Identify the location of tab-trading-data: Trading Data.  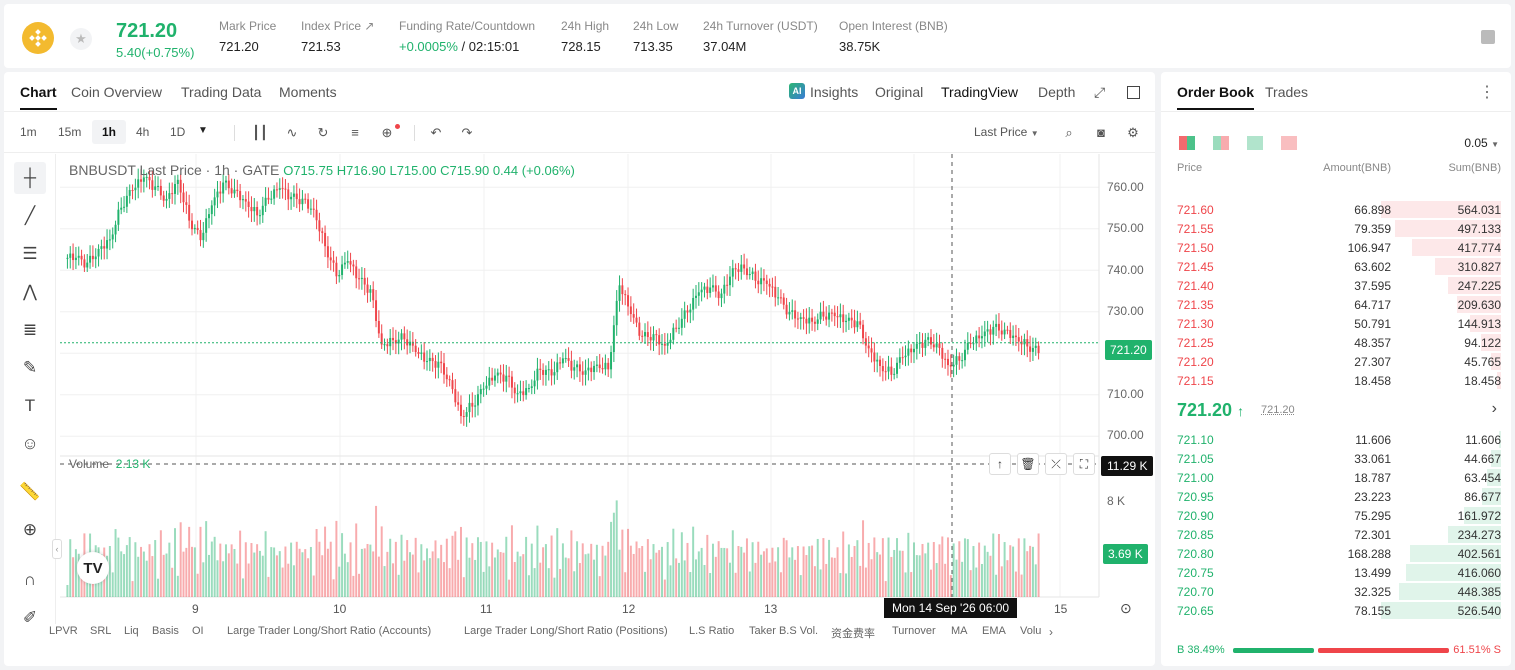
(221, 92).